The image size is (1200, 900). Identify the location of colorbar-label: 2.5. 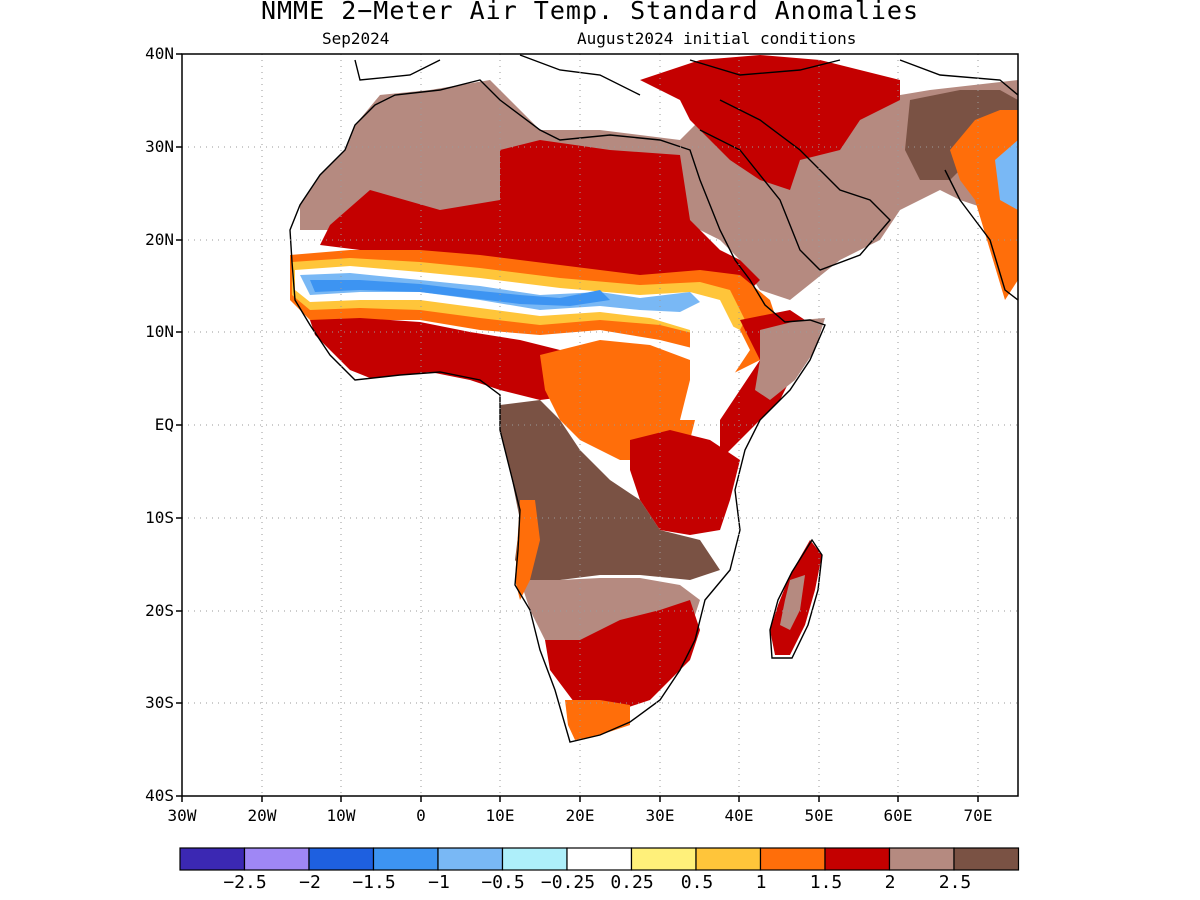
(955, 882).